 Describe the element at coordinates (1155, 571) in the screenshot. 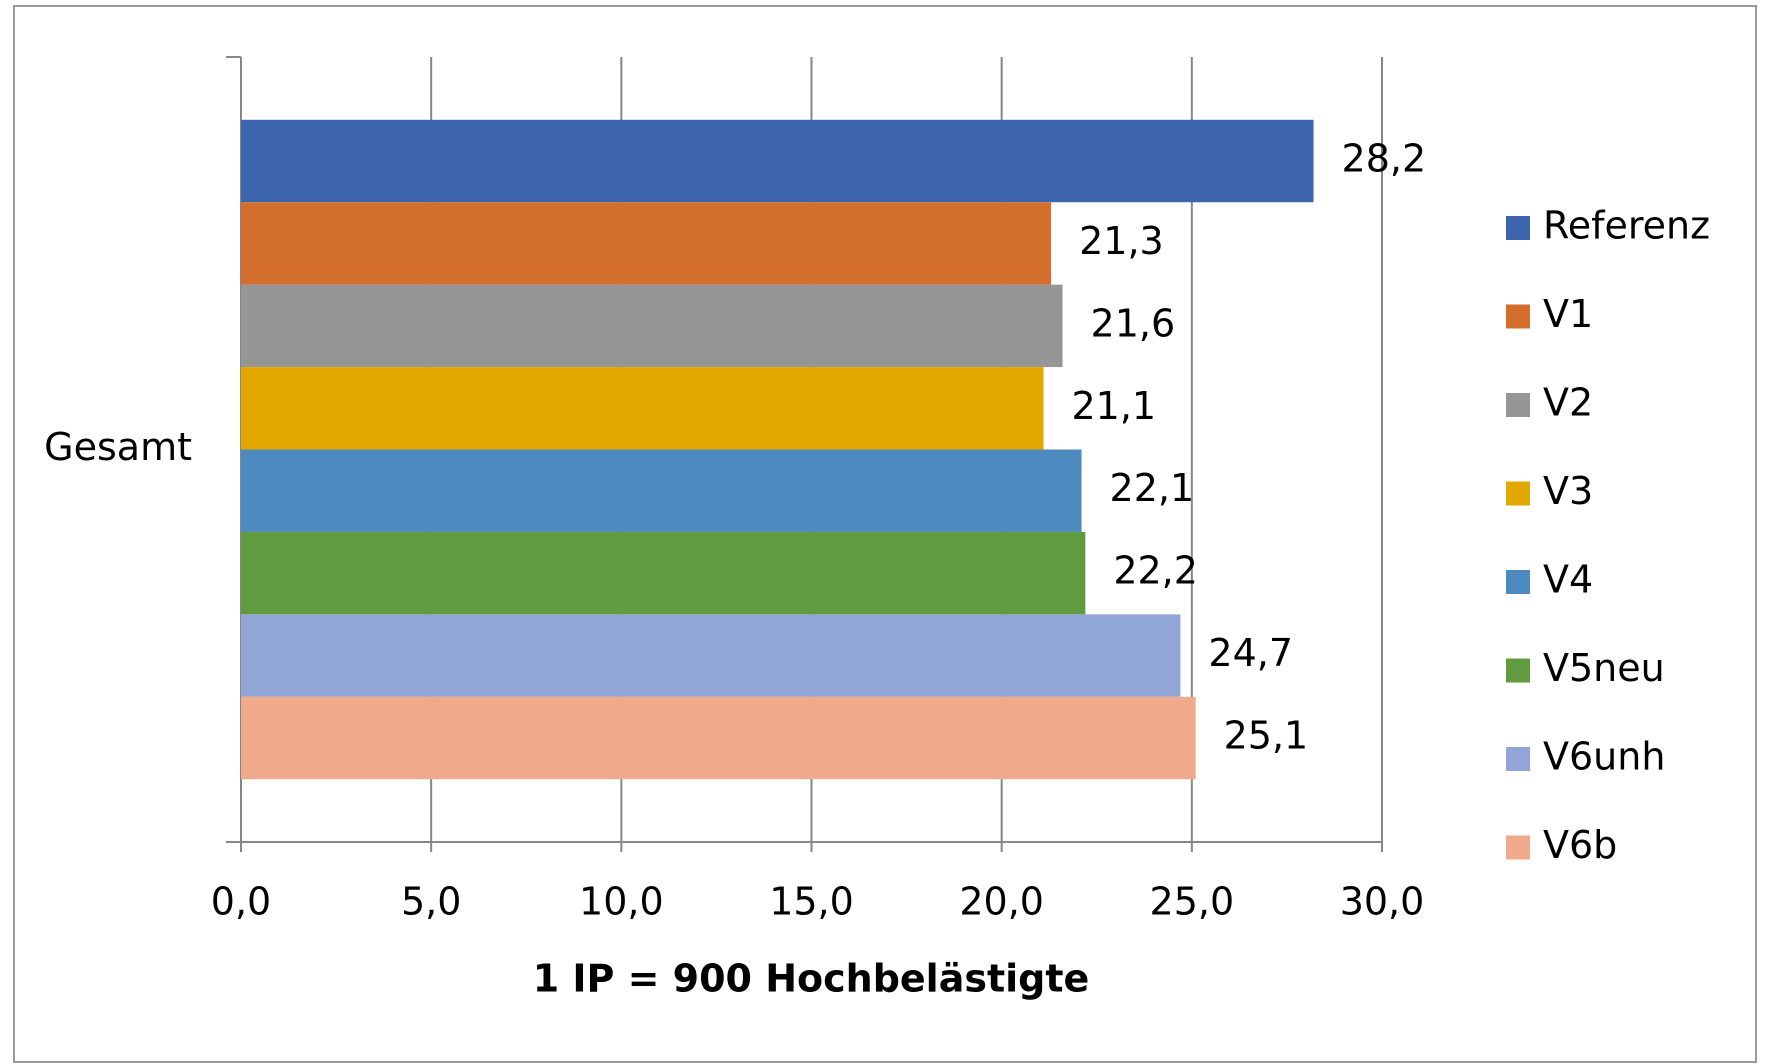

I see `data-label: 22,2` at that location.